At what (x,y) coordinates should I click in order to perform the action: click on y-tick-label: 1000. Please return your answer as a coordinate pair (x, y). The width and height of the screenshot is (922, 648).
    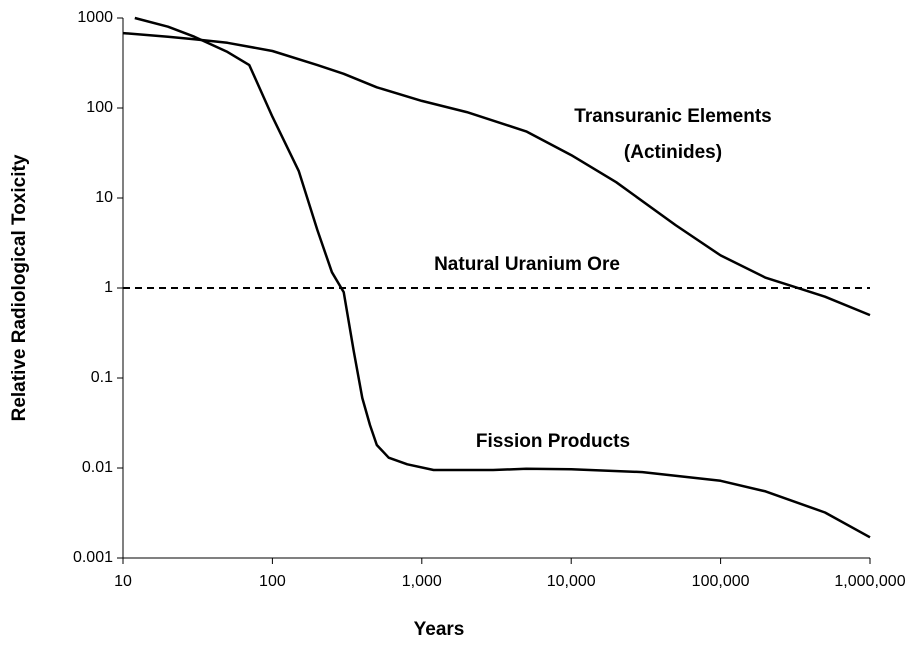
    Looking at the image, I should click on (95, 17).